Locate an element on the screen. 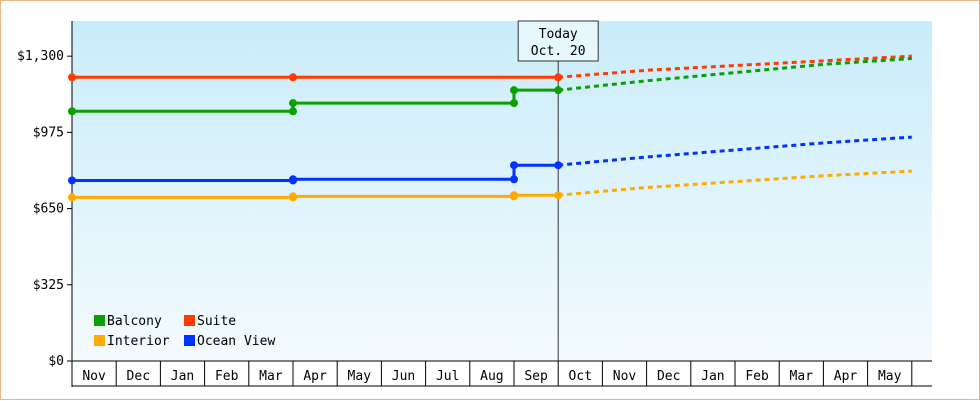  today-date: Oct. 20 is located at coordinates (558, 51).